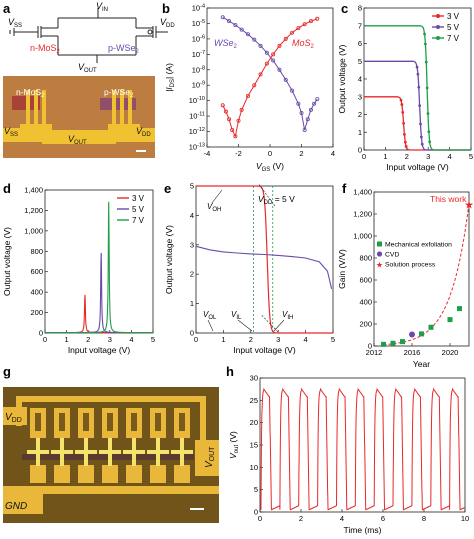 This screenshot has height=539, width=474. What do you see at coordinates (270, 167) in the screenshot?
I see `x-axis-label: VGS (V)` at bounding box center [270, 167].